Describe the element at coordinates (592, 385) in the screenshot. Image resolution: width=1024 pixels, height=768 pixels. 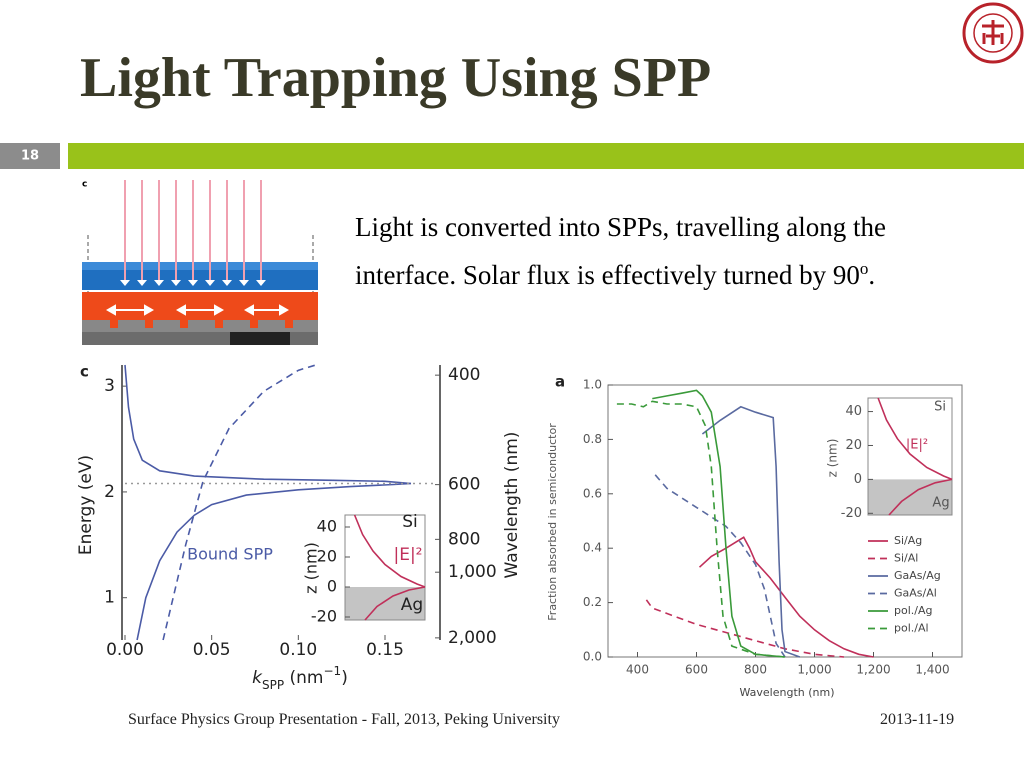
I see `y-tick-label: 1.0` at that location.